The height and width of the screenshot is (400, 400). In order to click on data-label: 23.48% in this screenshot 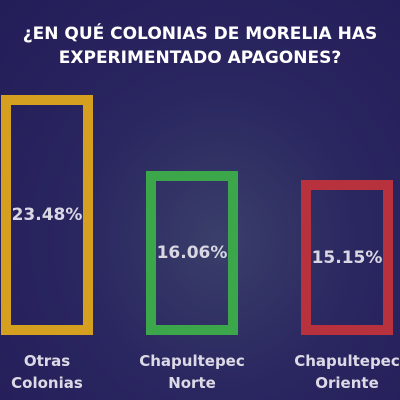, I will do `click(47, 215)`.